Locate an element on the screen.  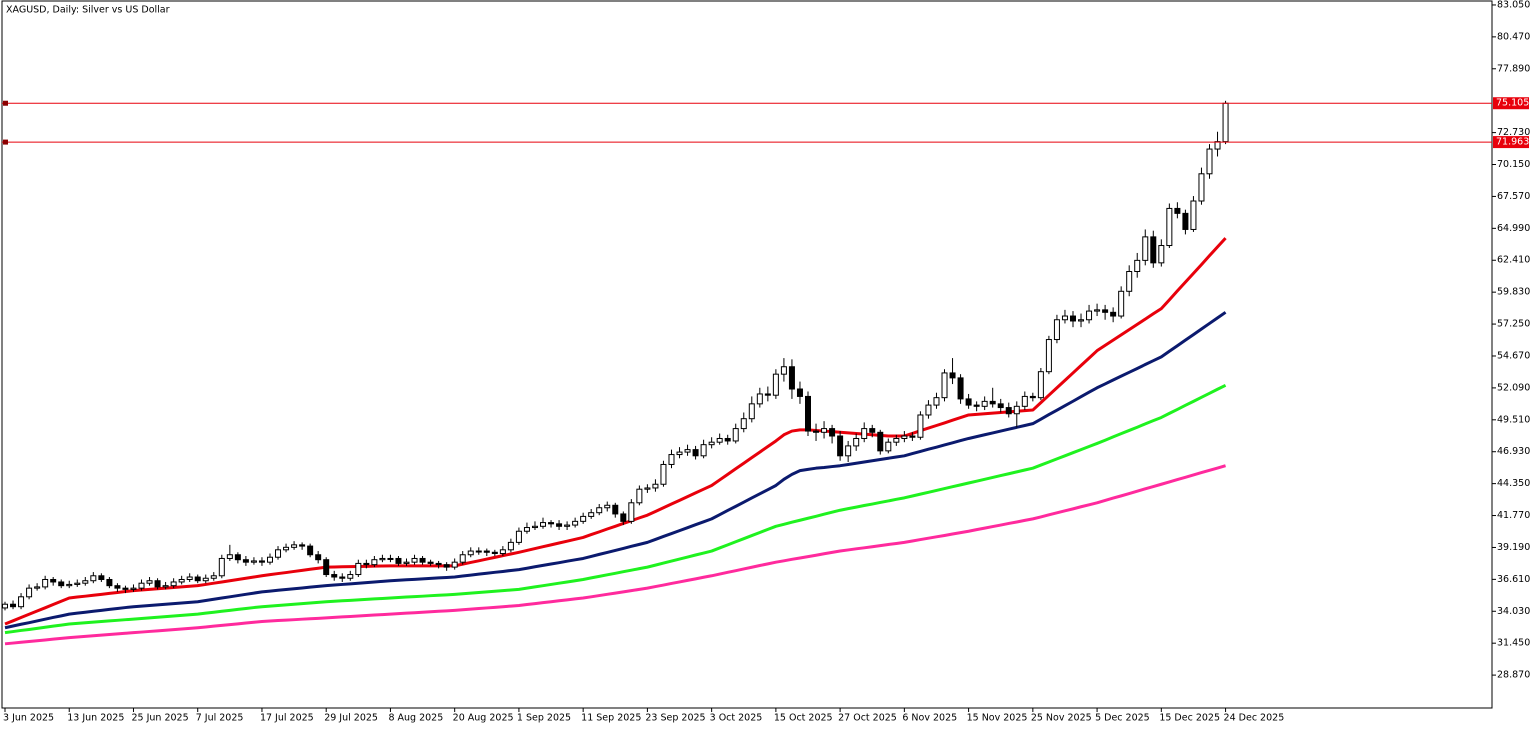
y-tick-label: 77.890 is located at coordinates (1513, 68).